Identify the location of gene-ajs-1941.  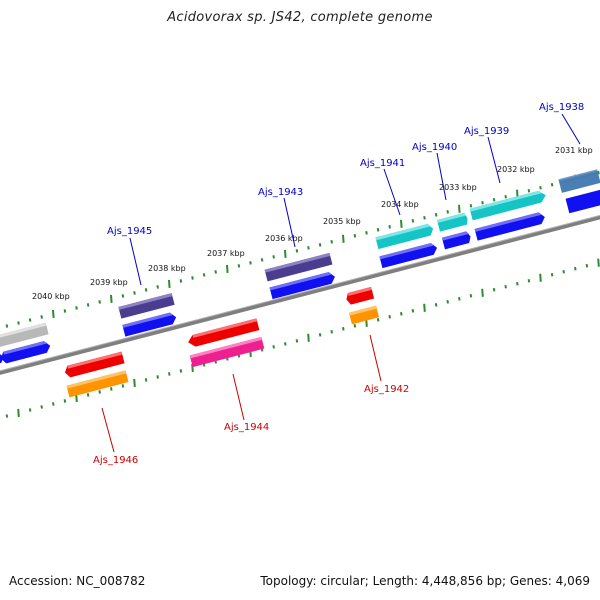
(404, 236).